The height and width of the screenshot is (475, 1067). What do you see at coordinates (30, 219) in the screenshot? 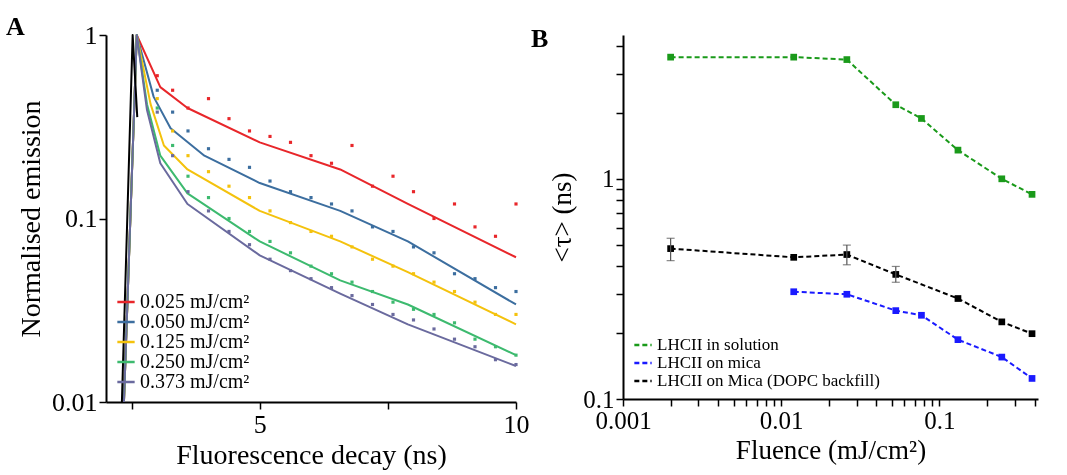
I see `y-axis-title: Normalised emission` at bounding box center [30, 219].